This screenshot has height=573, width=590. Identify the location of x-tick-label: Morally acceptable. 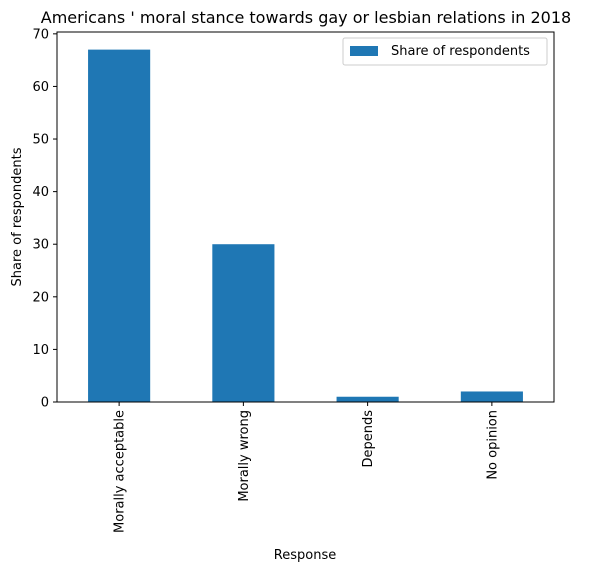
(120, 471).